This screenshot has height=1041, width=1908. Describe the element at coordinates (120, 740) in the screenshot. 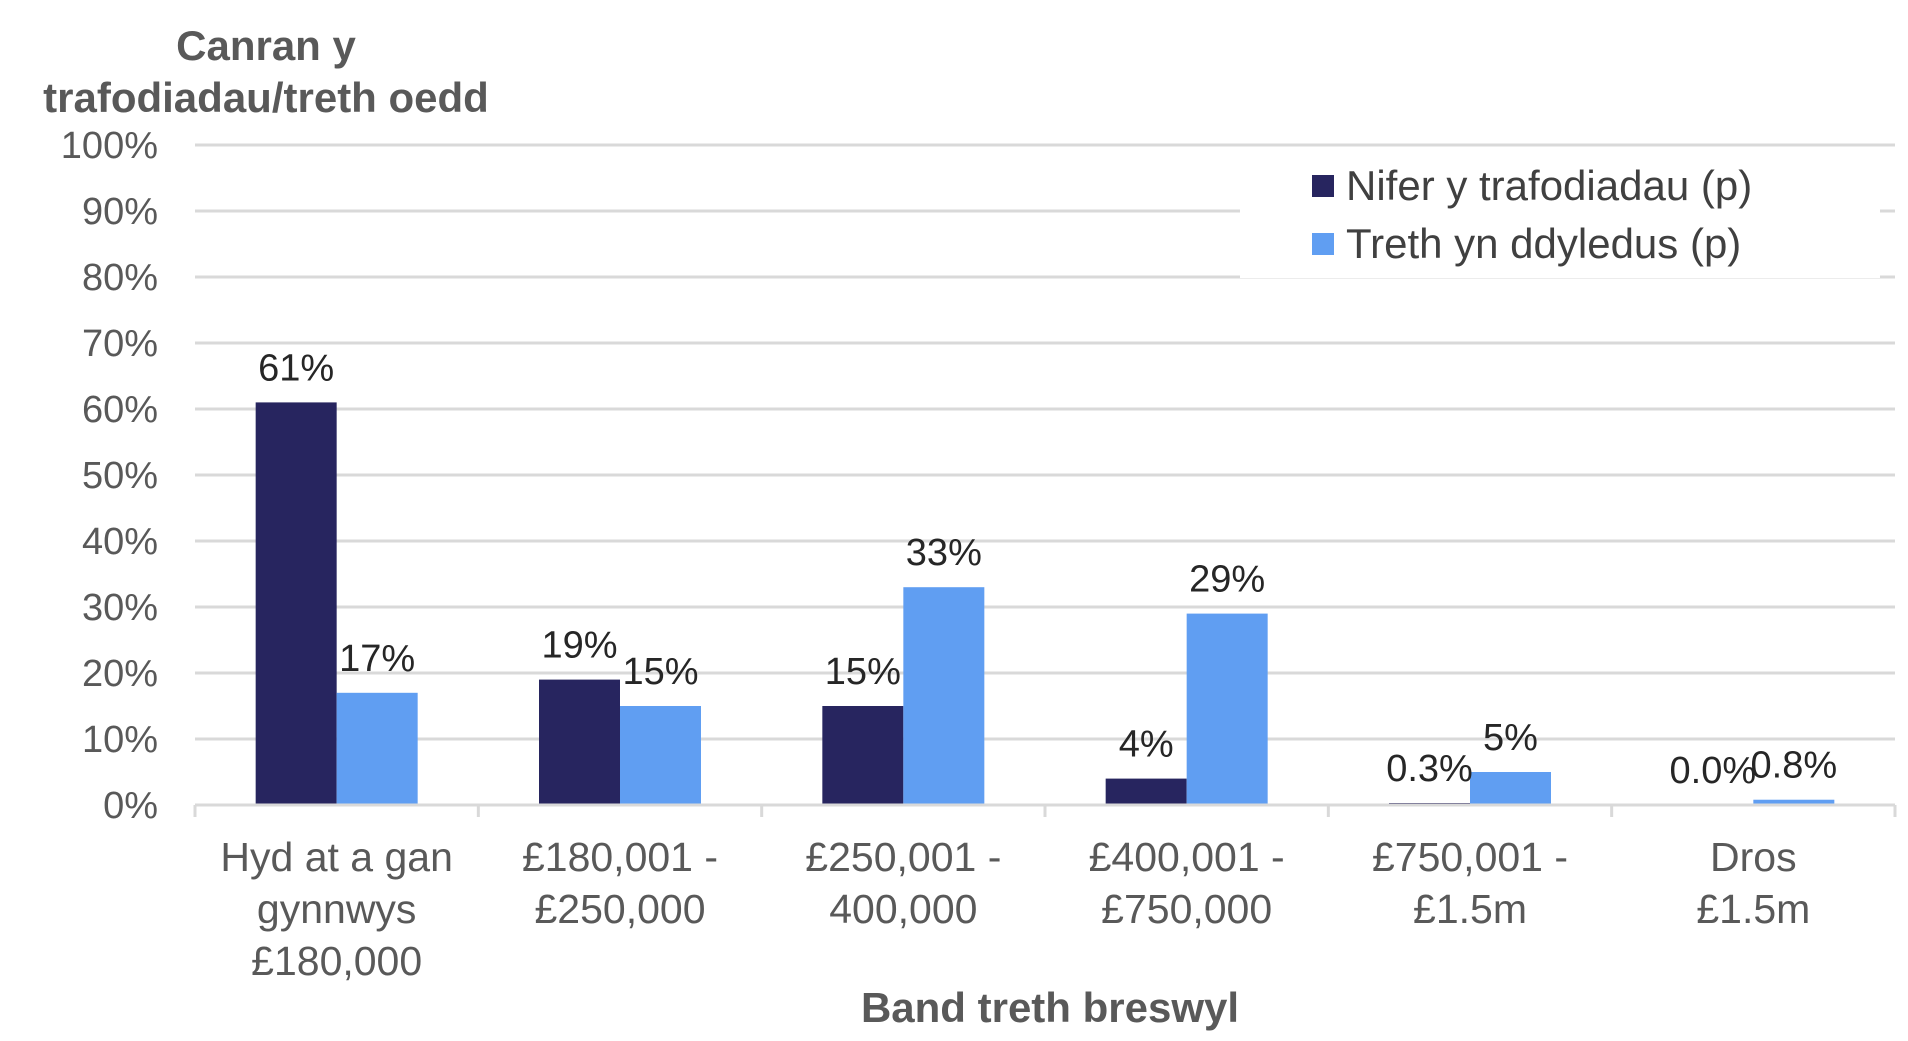

I see `y-tick-label: 10%` at that location.